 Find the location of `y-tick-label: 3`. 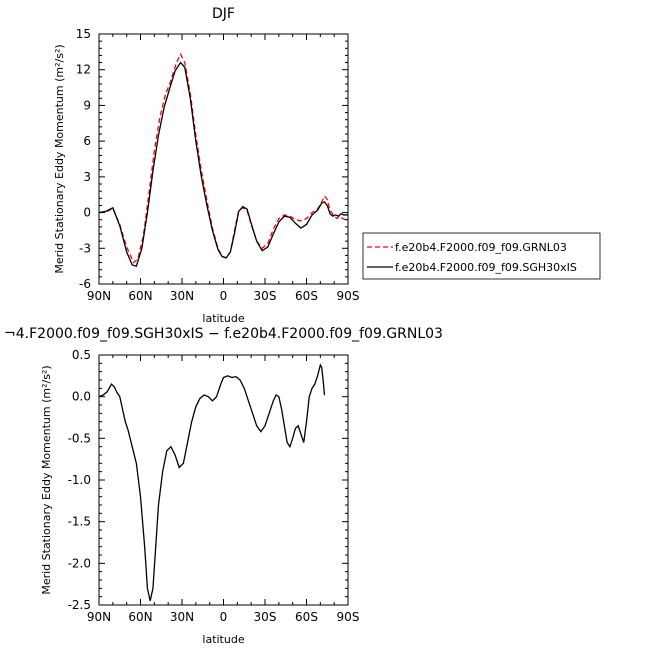

y-tick-label: 3 is located at coordinates (87, 177).